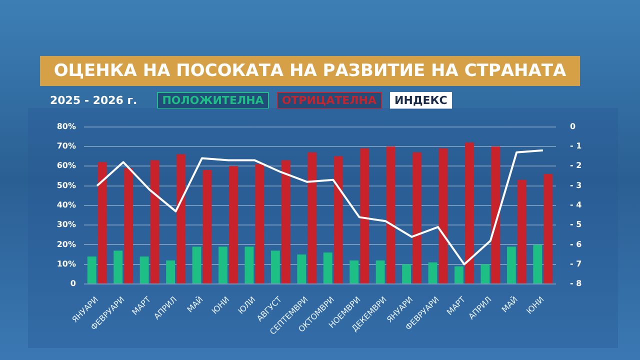 This screenshot has width=640, height=360. Describe the element at coordinates (66, 225) in the screenshot. I see `y-tick-label: 30%` at that location.